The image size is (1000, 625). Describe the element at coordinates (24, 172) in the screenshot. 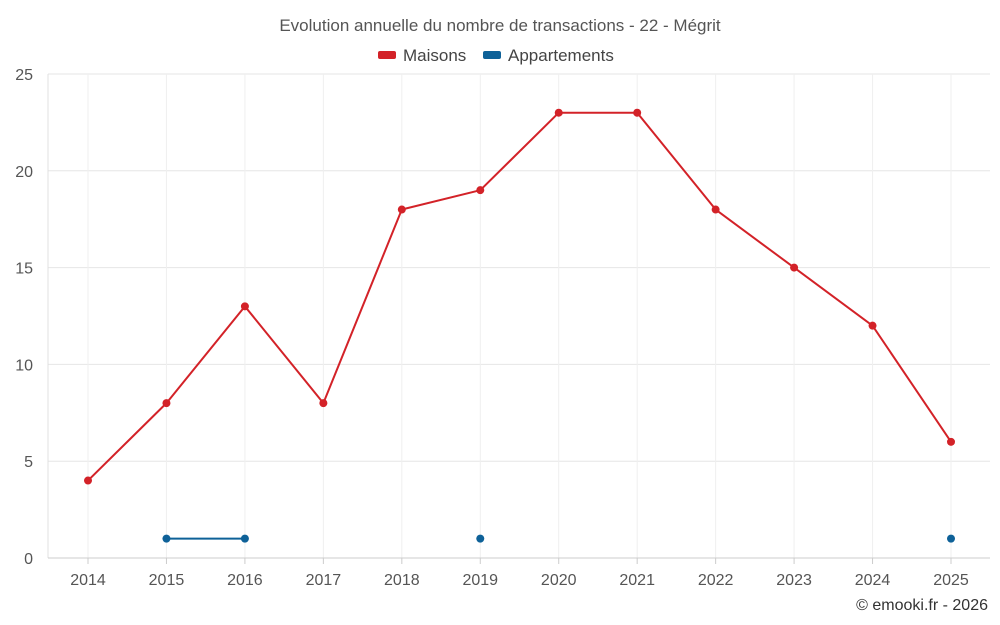

I see `y-tick-label: 20` at that location.